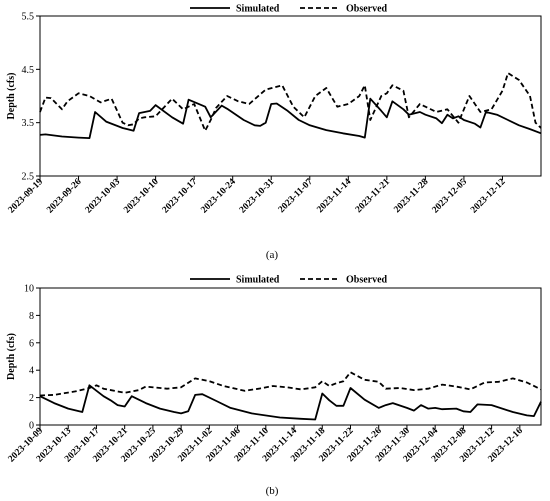 The height and width of the screenshot is (501, 550). What do you see at coordinates (28, 17) in the screenshot?
I see `y-tick-label: 5.5` at bounding box center [28, 17].